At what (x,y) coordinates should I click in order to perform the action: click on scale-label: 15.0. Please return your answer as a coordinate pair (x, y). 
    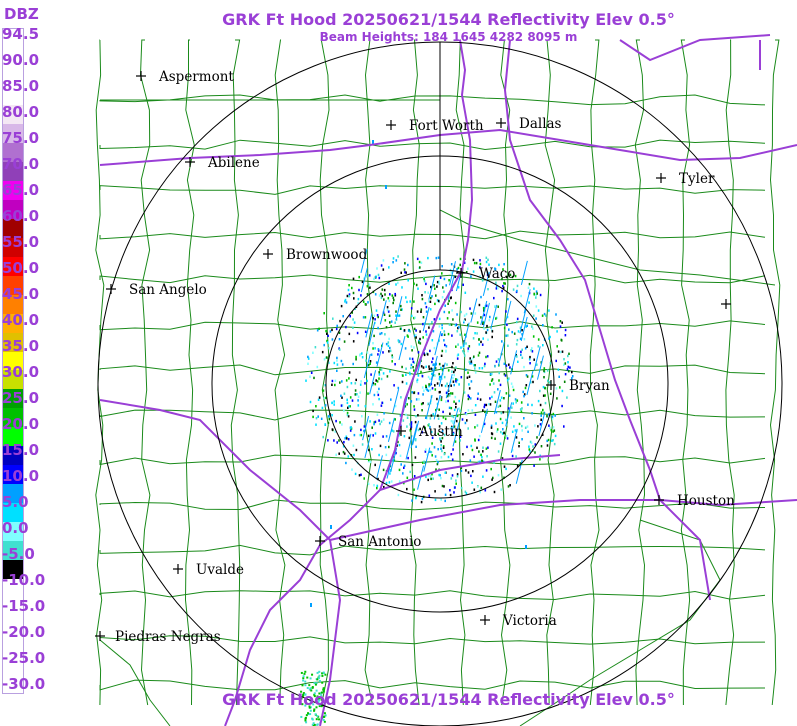
    Looking at the image, I should click on (21, 450).